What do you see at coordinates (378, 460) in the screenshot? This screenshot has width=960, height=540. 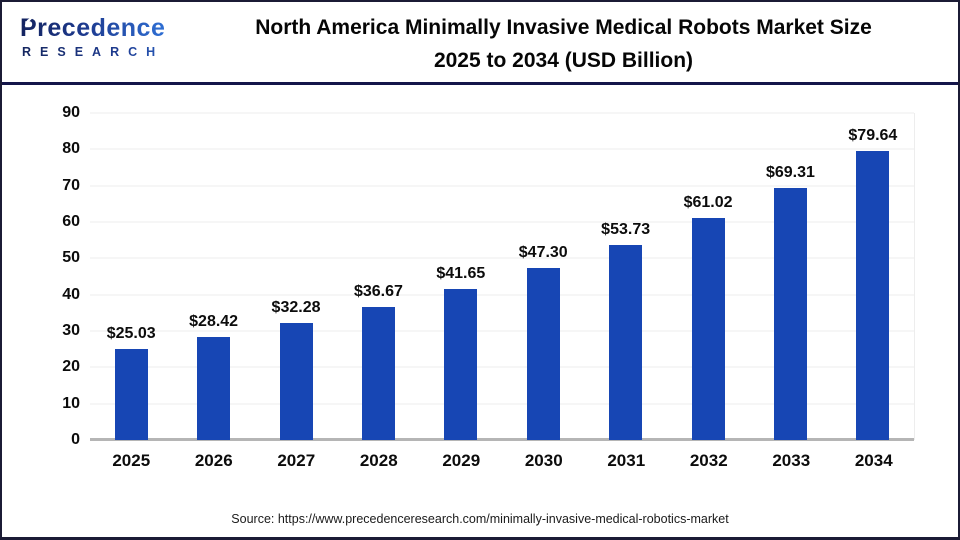 I see `x-tick-label: 2028` at bounding box center [378, 460].